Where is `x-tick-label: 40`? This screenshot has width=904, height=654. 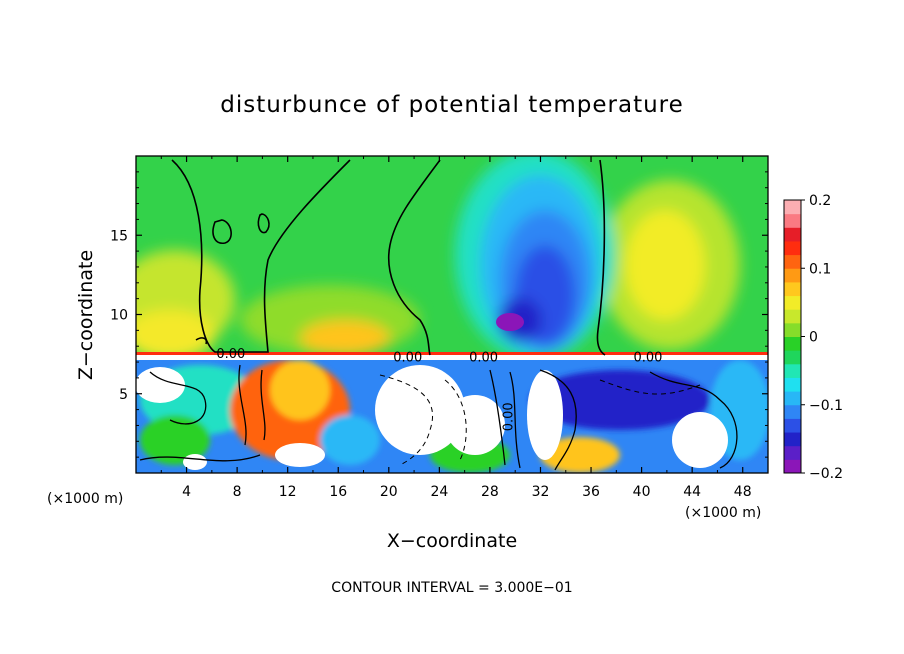
x-tick-label: 40 is located at coordinates (642, 492).